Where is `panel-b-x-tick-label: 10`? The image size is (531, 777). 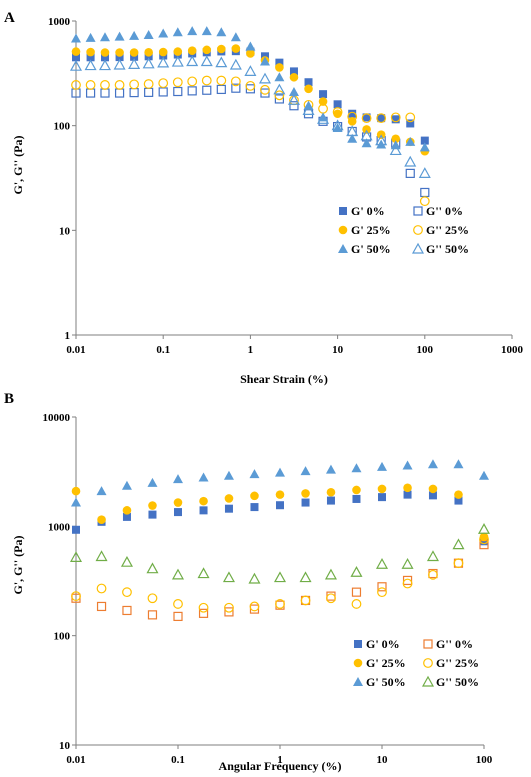
panel-b-x-tick-label: 10 is located at coordinates (383, 760).